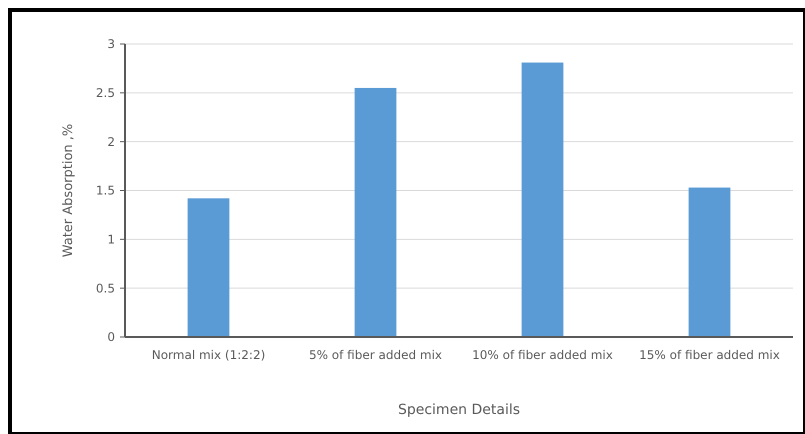  What do you see at coordinates (105, 288) in the screenshot?
I see `y-tick-label: 0.5` at bounding box center [105, 288].